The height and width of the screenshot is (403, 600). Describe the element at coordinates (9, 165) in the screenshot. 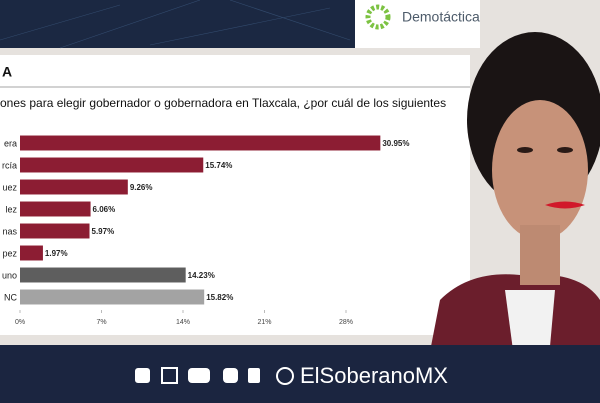

I see `y-tick-label: rcía` at that location.